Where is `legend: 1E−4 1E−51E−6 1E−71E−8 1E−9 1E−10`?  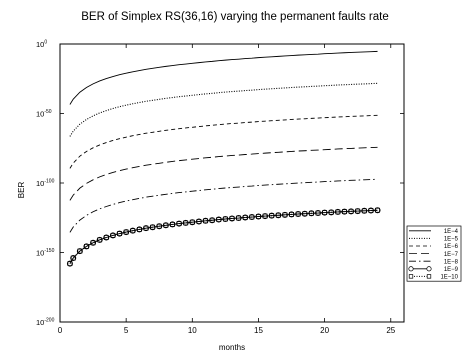 legend: 1E−4 1E−51E−6 1E−71E−8 1E−9 1E−10 is located at coordinates (434, 253).